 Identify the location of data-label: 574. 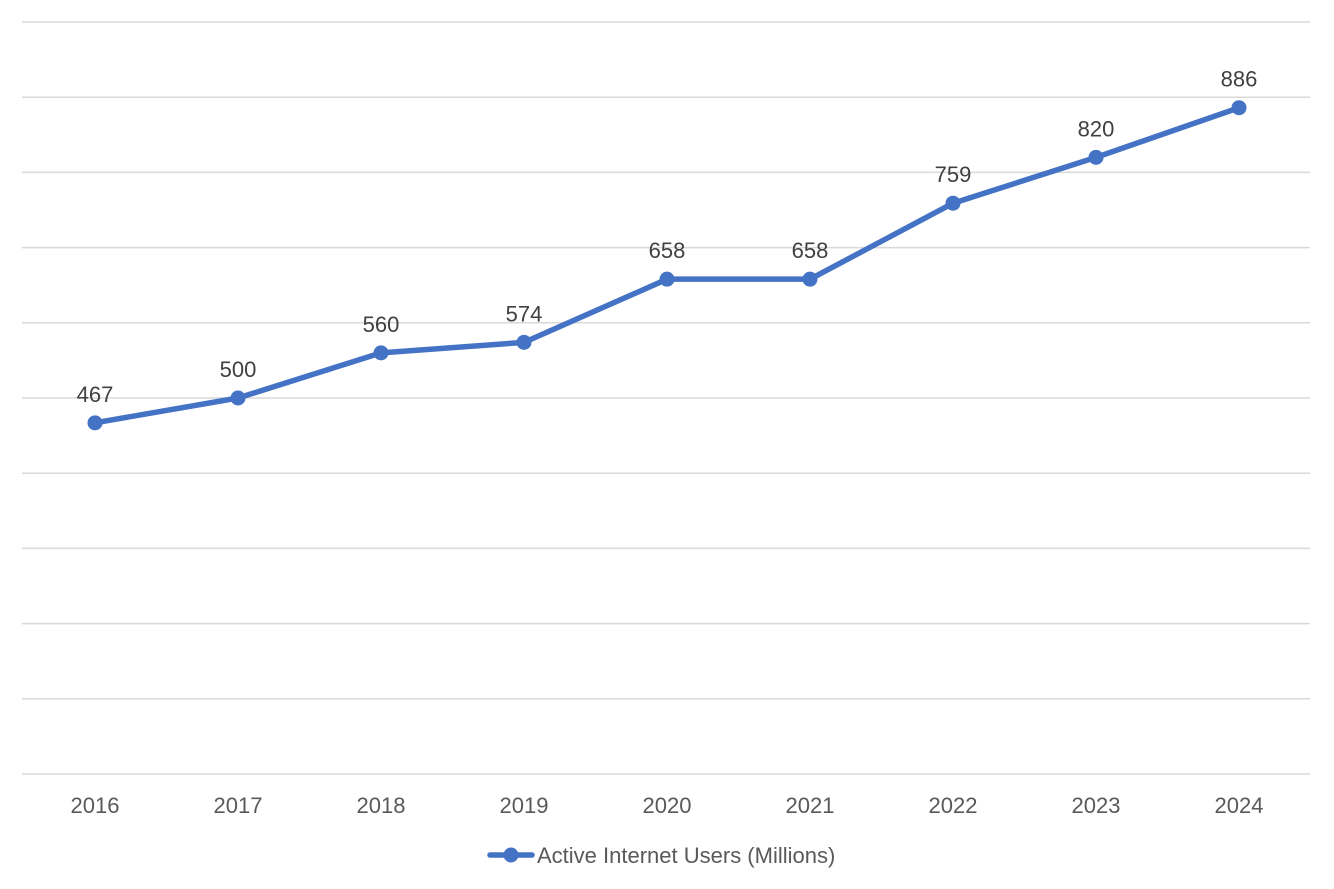
(524, 313).